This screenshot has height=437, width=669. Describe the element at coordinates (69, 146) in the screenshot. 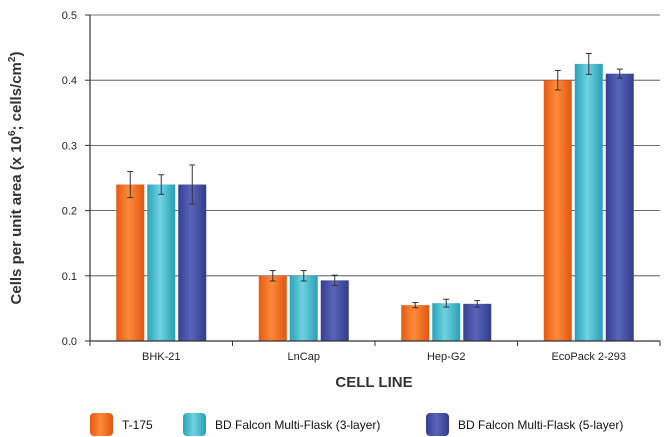

I see `y-tick-label: 0.3` at that location.